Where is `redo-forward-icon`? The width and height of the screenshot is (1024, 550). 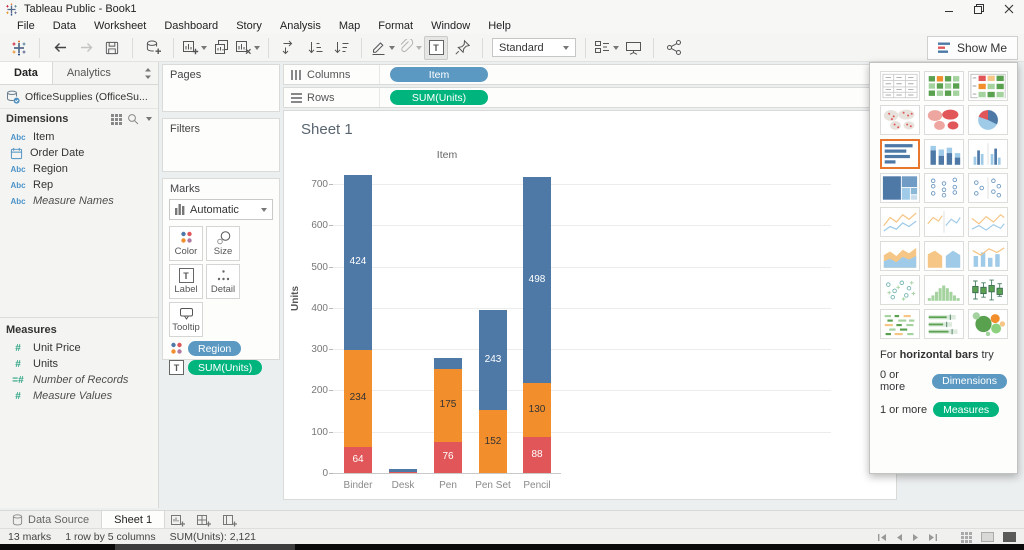 redo-forward-icon is located at coordinates (86, 48).